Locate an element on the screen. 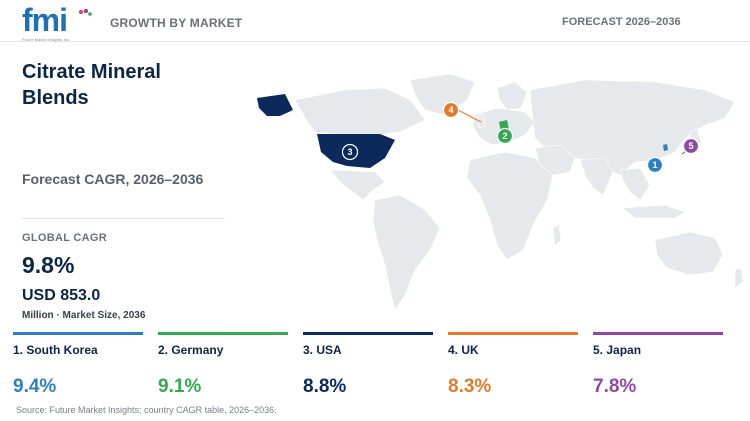 The height and width of the screenshot is (421, 750). marker-germany-label: 2 is located at coordinates (504, 136).